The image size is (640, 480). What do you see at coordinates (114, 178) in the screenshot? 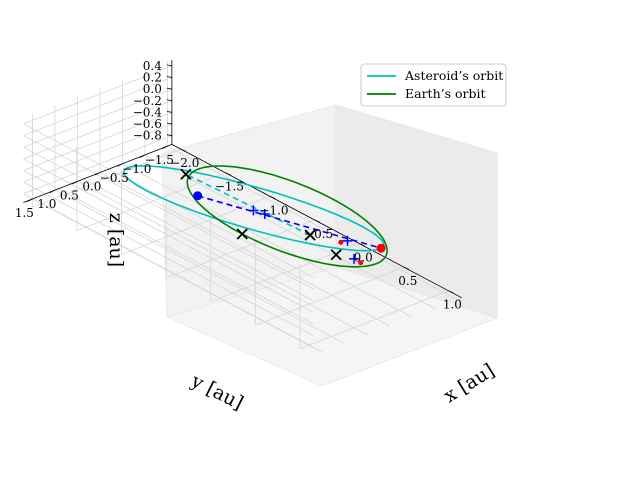
I see `y-tick-label: −0.5` at bounding box center [114, 178].